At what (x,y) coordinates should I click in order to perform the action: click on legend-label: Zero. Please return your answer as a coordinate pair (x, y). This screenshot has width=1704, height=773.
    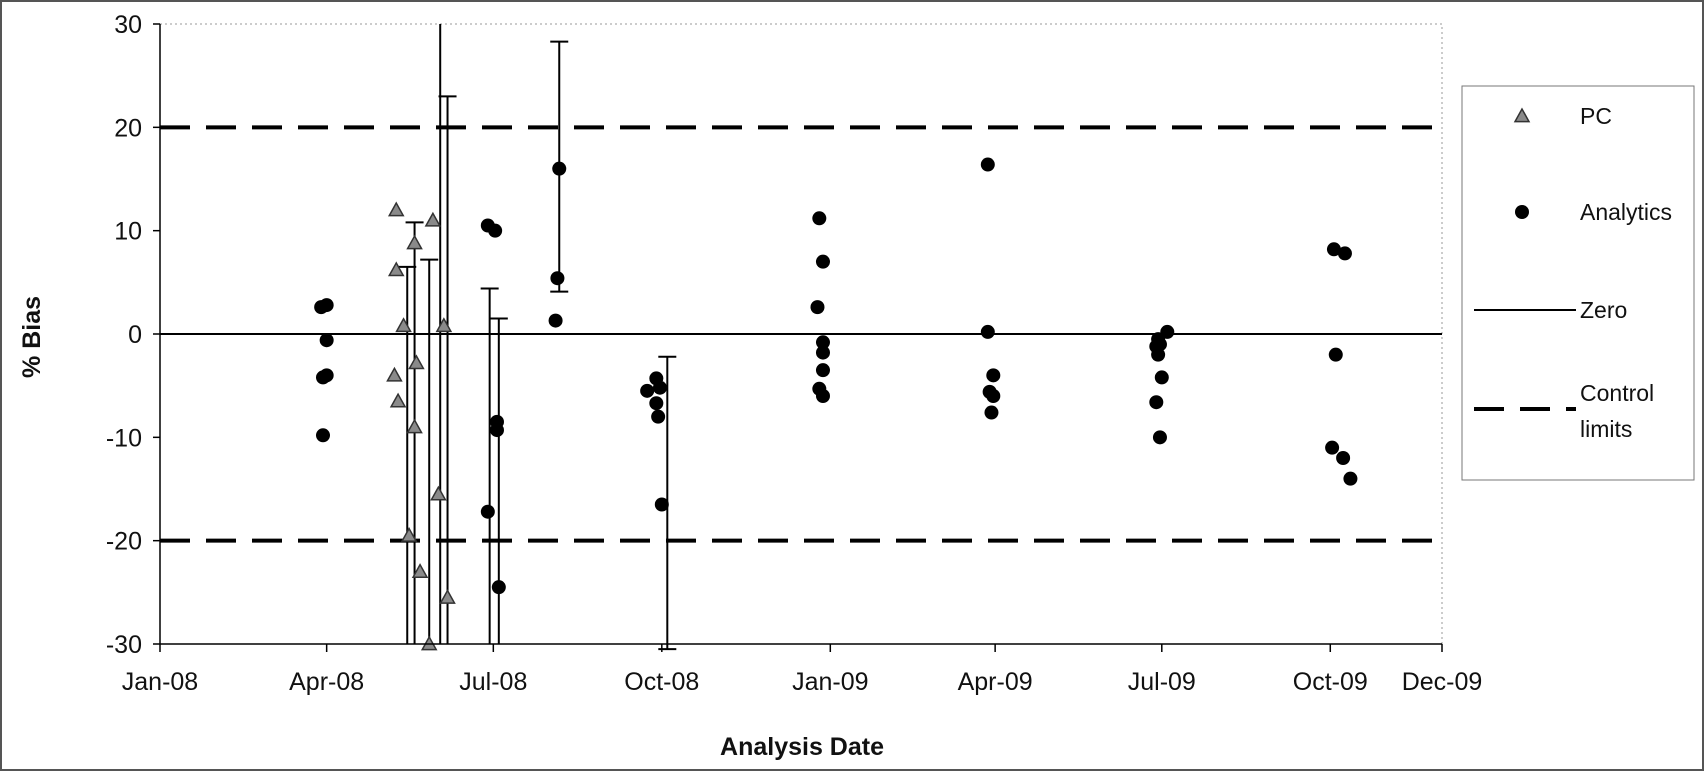
    Looking at the image, I should click on (1603, 310).